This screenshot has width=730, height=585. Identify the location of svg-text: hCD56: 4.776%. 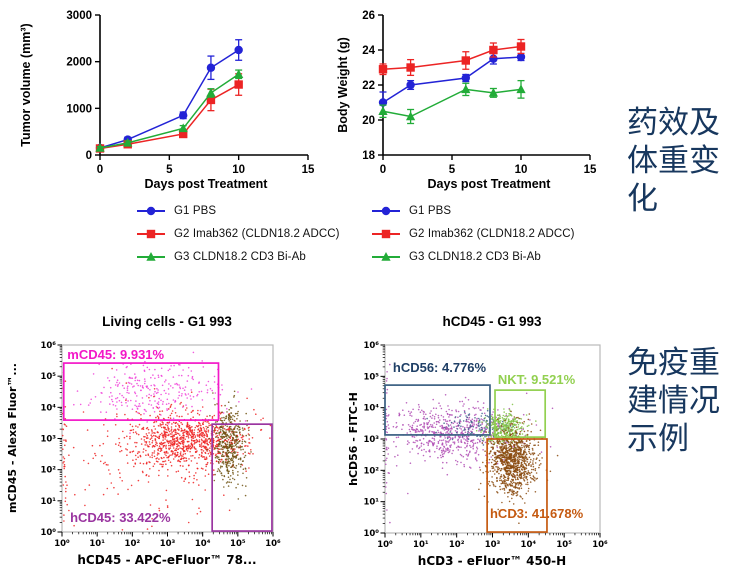
(440, 367).